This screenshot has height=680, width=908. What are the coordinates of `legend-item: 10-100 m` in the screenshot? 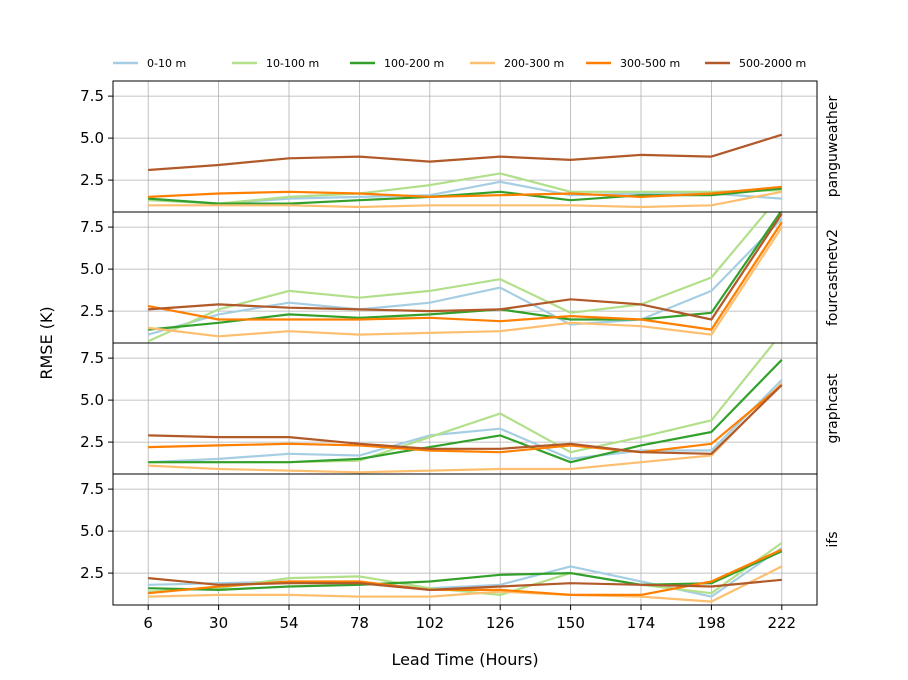 It's located at (275, 63).